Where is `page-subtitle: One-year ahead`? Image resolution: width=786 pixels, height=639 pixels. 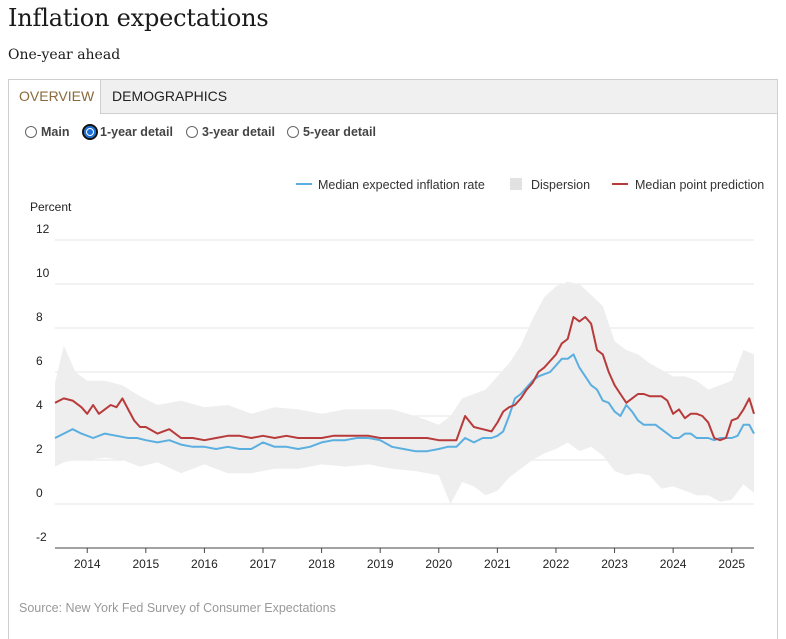 page-subtitle: One-year ahead is located at coordinates (64, 55).